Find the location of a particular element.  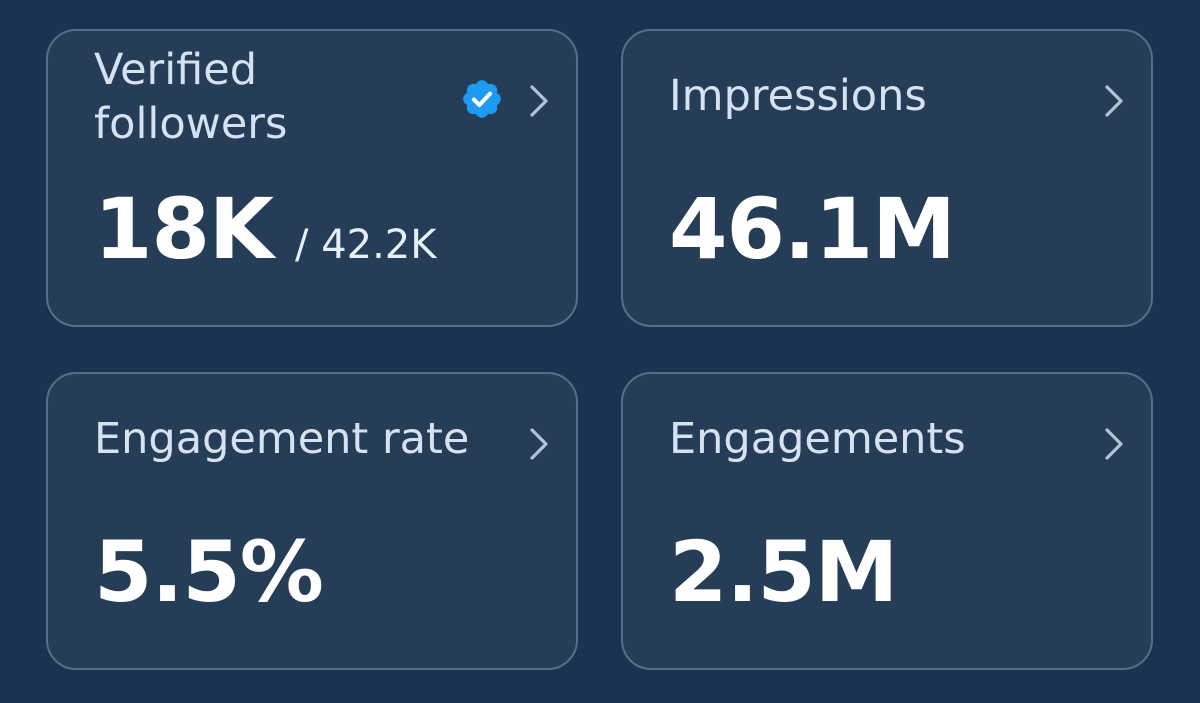

card-title-line: Verified is located at coordinates (175, 70).